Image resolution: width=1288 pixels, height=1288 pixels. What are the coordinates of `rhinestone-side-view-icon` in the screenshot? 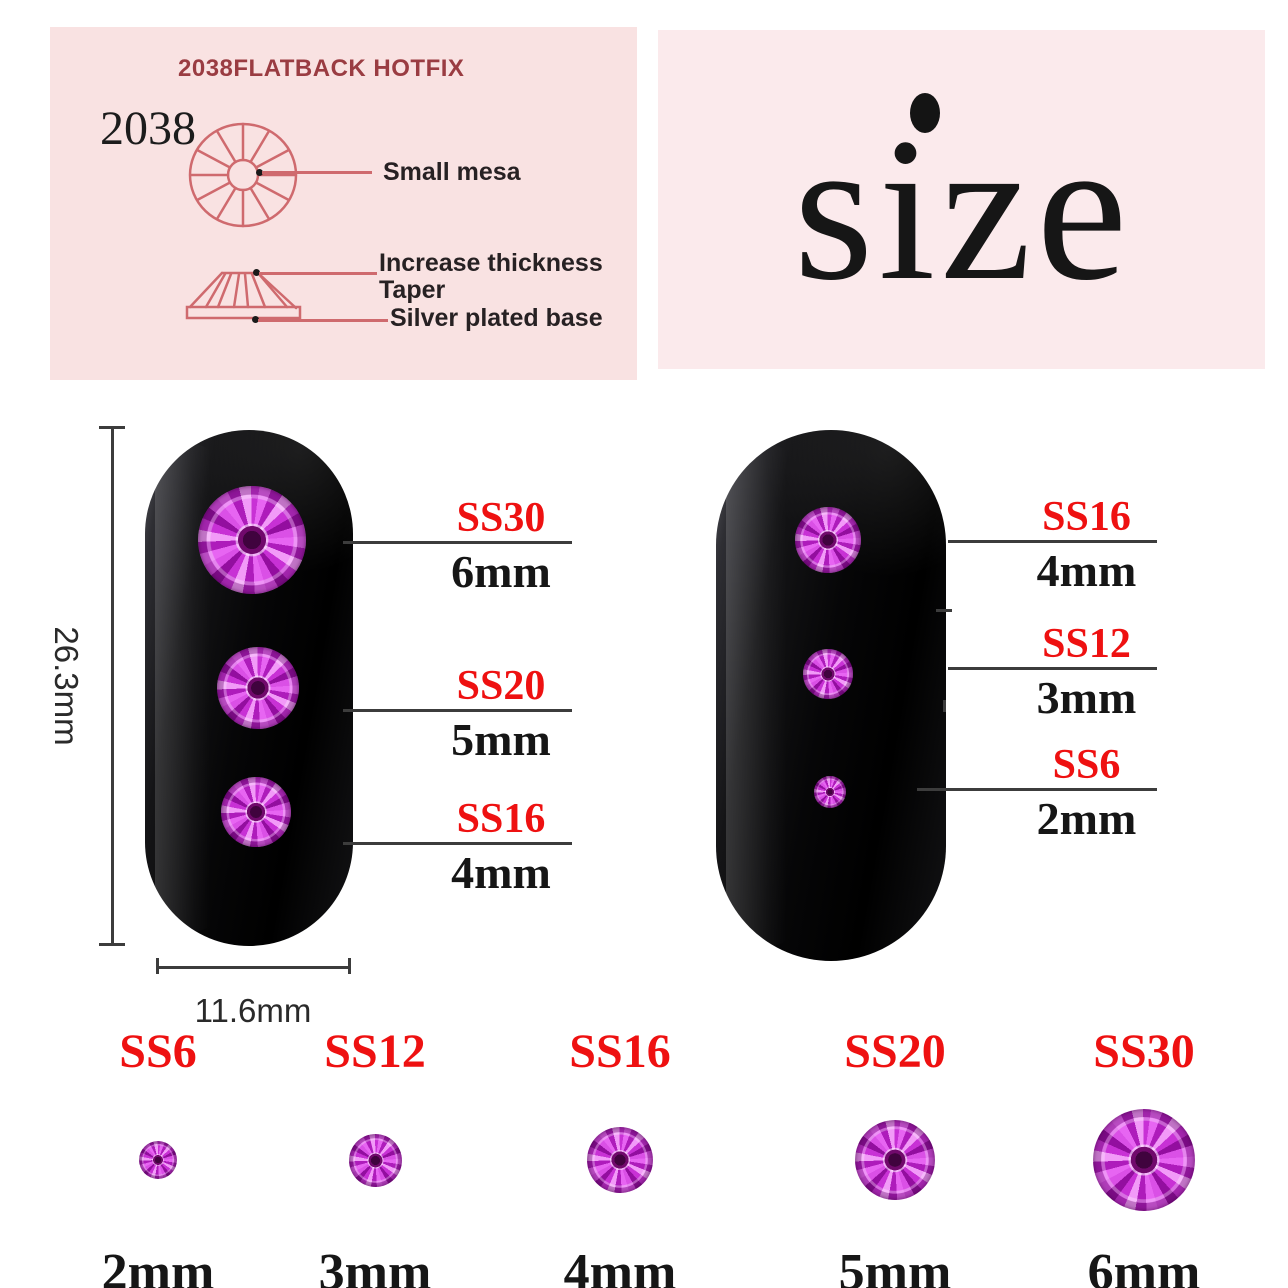 It's located at (243, 295).